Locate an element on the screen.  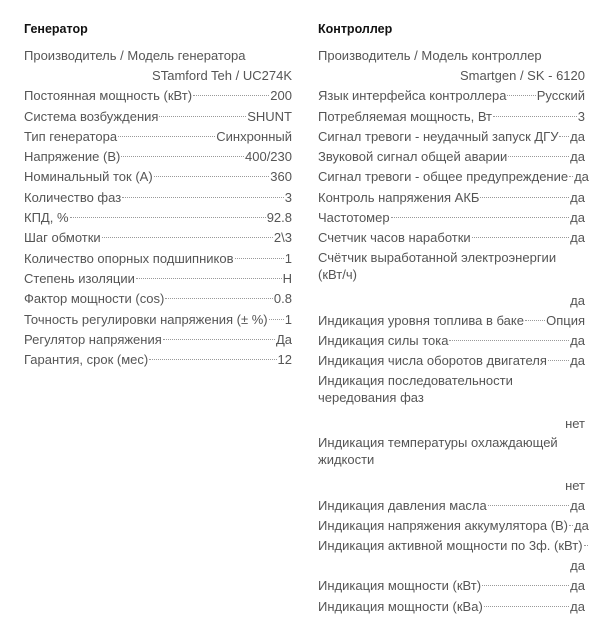
spec-value: 3 is located at coordinates (581, 116).